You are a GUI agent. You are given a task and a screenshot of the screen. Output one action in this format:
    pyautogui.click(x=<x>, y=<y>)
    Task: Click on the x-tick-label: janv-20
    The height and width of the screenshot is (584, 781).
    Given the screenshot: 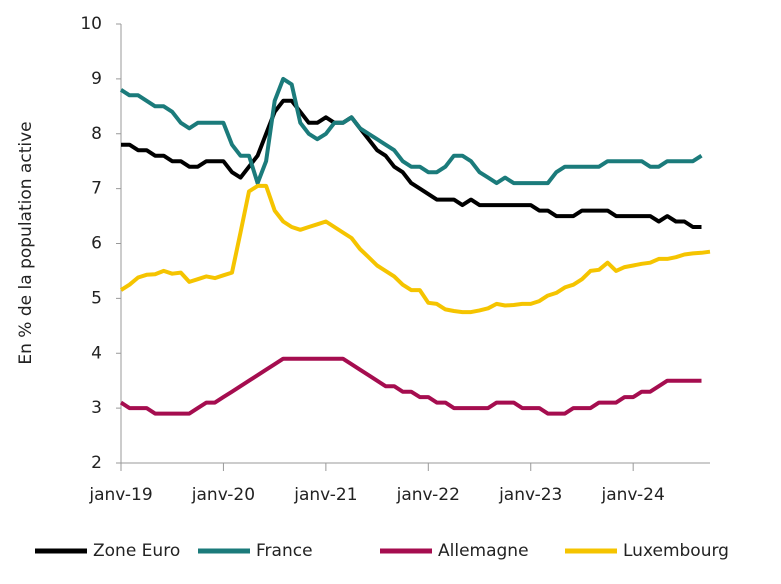 What is the action you would take?
    pyautogui.click(x=223, y=495)
    